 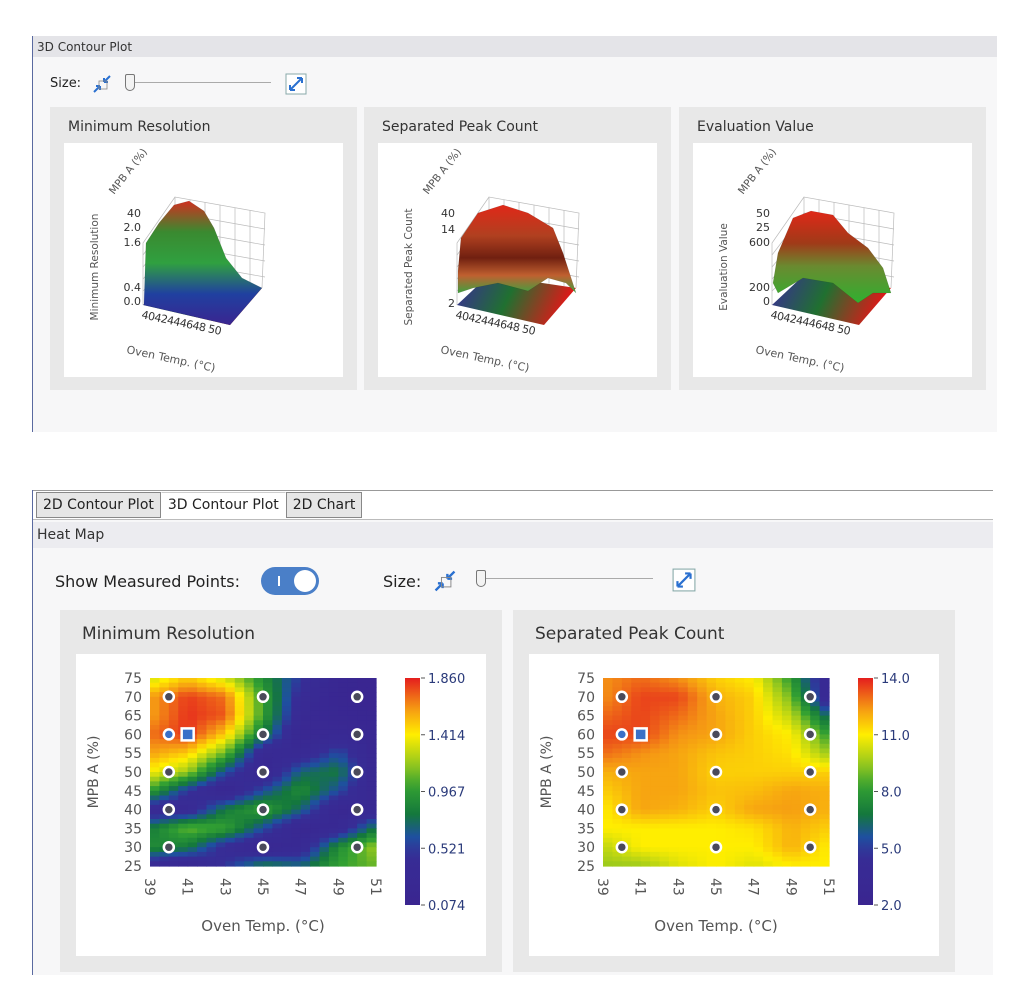 I want to click on y-tick-label: 40, so click(x=133, y=811).